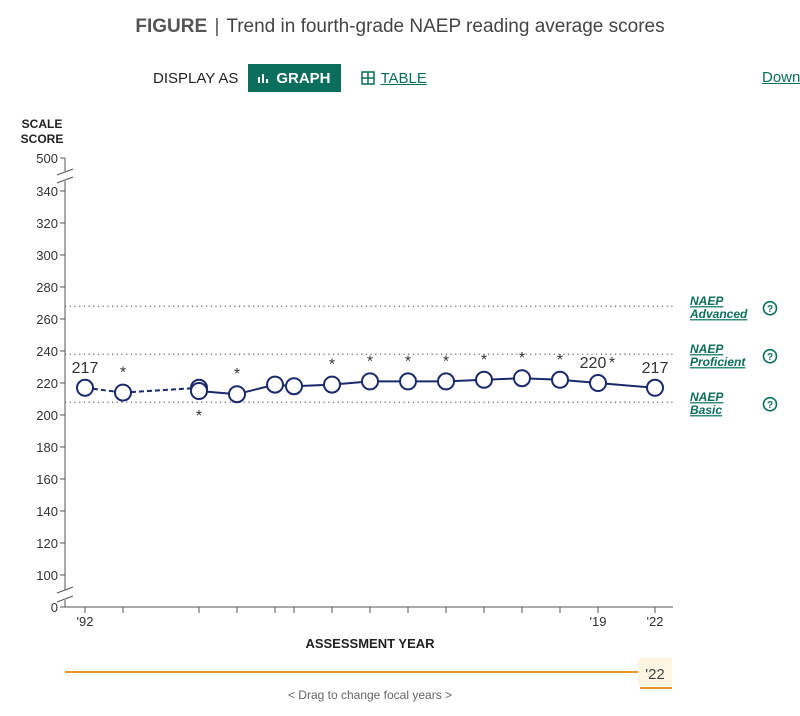 This screenshot has width=800, height=716. Describe the element at coordinates (47, 511) in the screenshot. I see `y-tick-label: 140` at that location.